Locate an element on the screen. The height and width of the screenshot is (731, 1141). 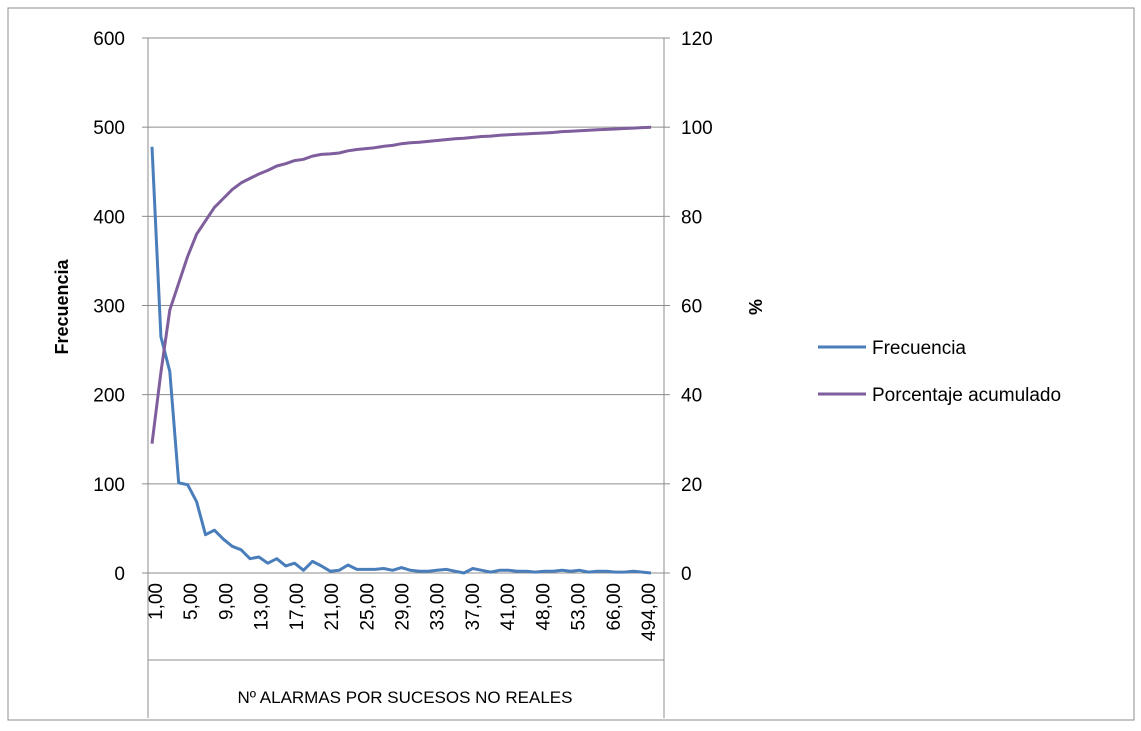
y-tick-label-4: 400 is located at coordinates (109, 217).